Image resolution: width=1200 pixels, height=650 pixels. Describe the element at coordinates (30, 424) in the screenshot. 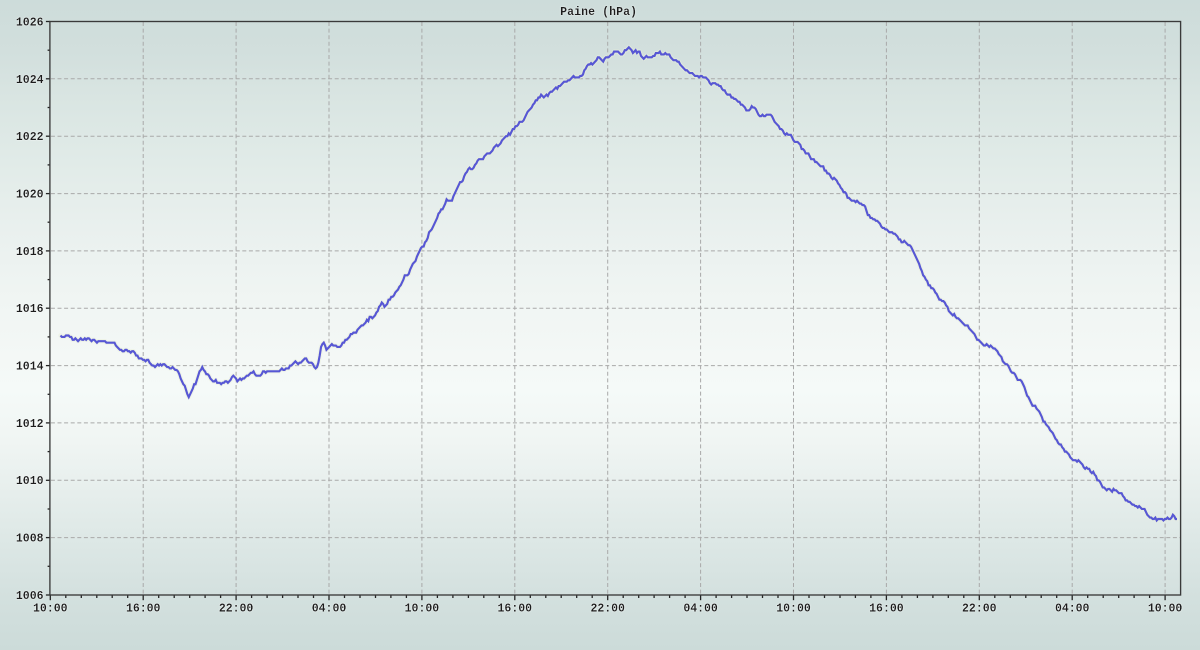

I see `svg-text: 1012` at that location.